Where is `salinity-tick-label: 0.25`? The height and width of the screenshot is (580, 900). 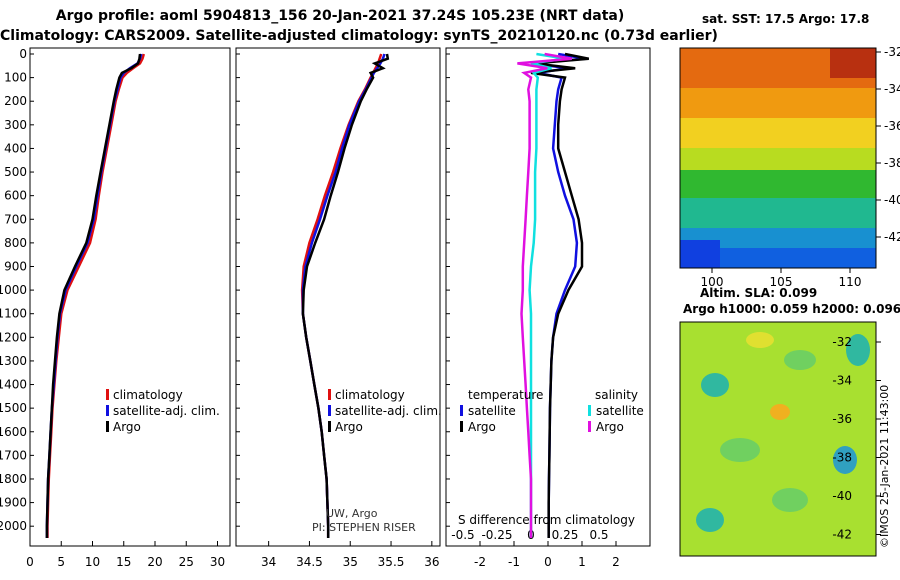 salinity-tick-label: 0.25 is located at coordinates (565, 535).